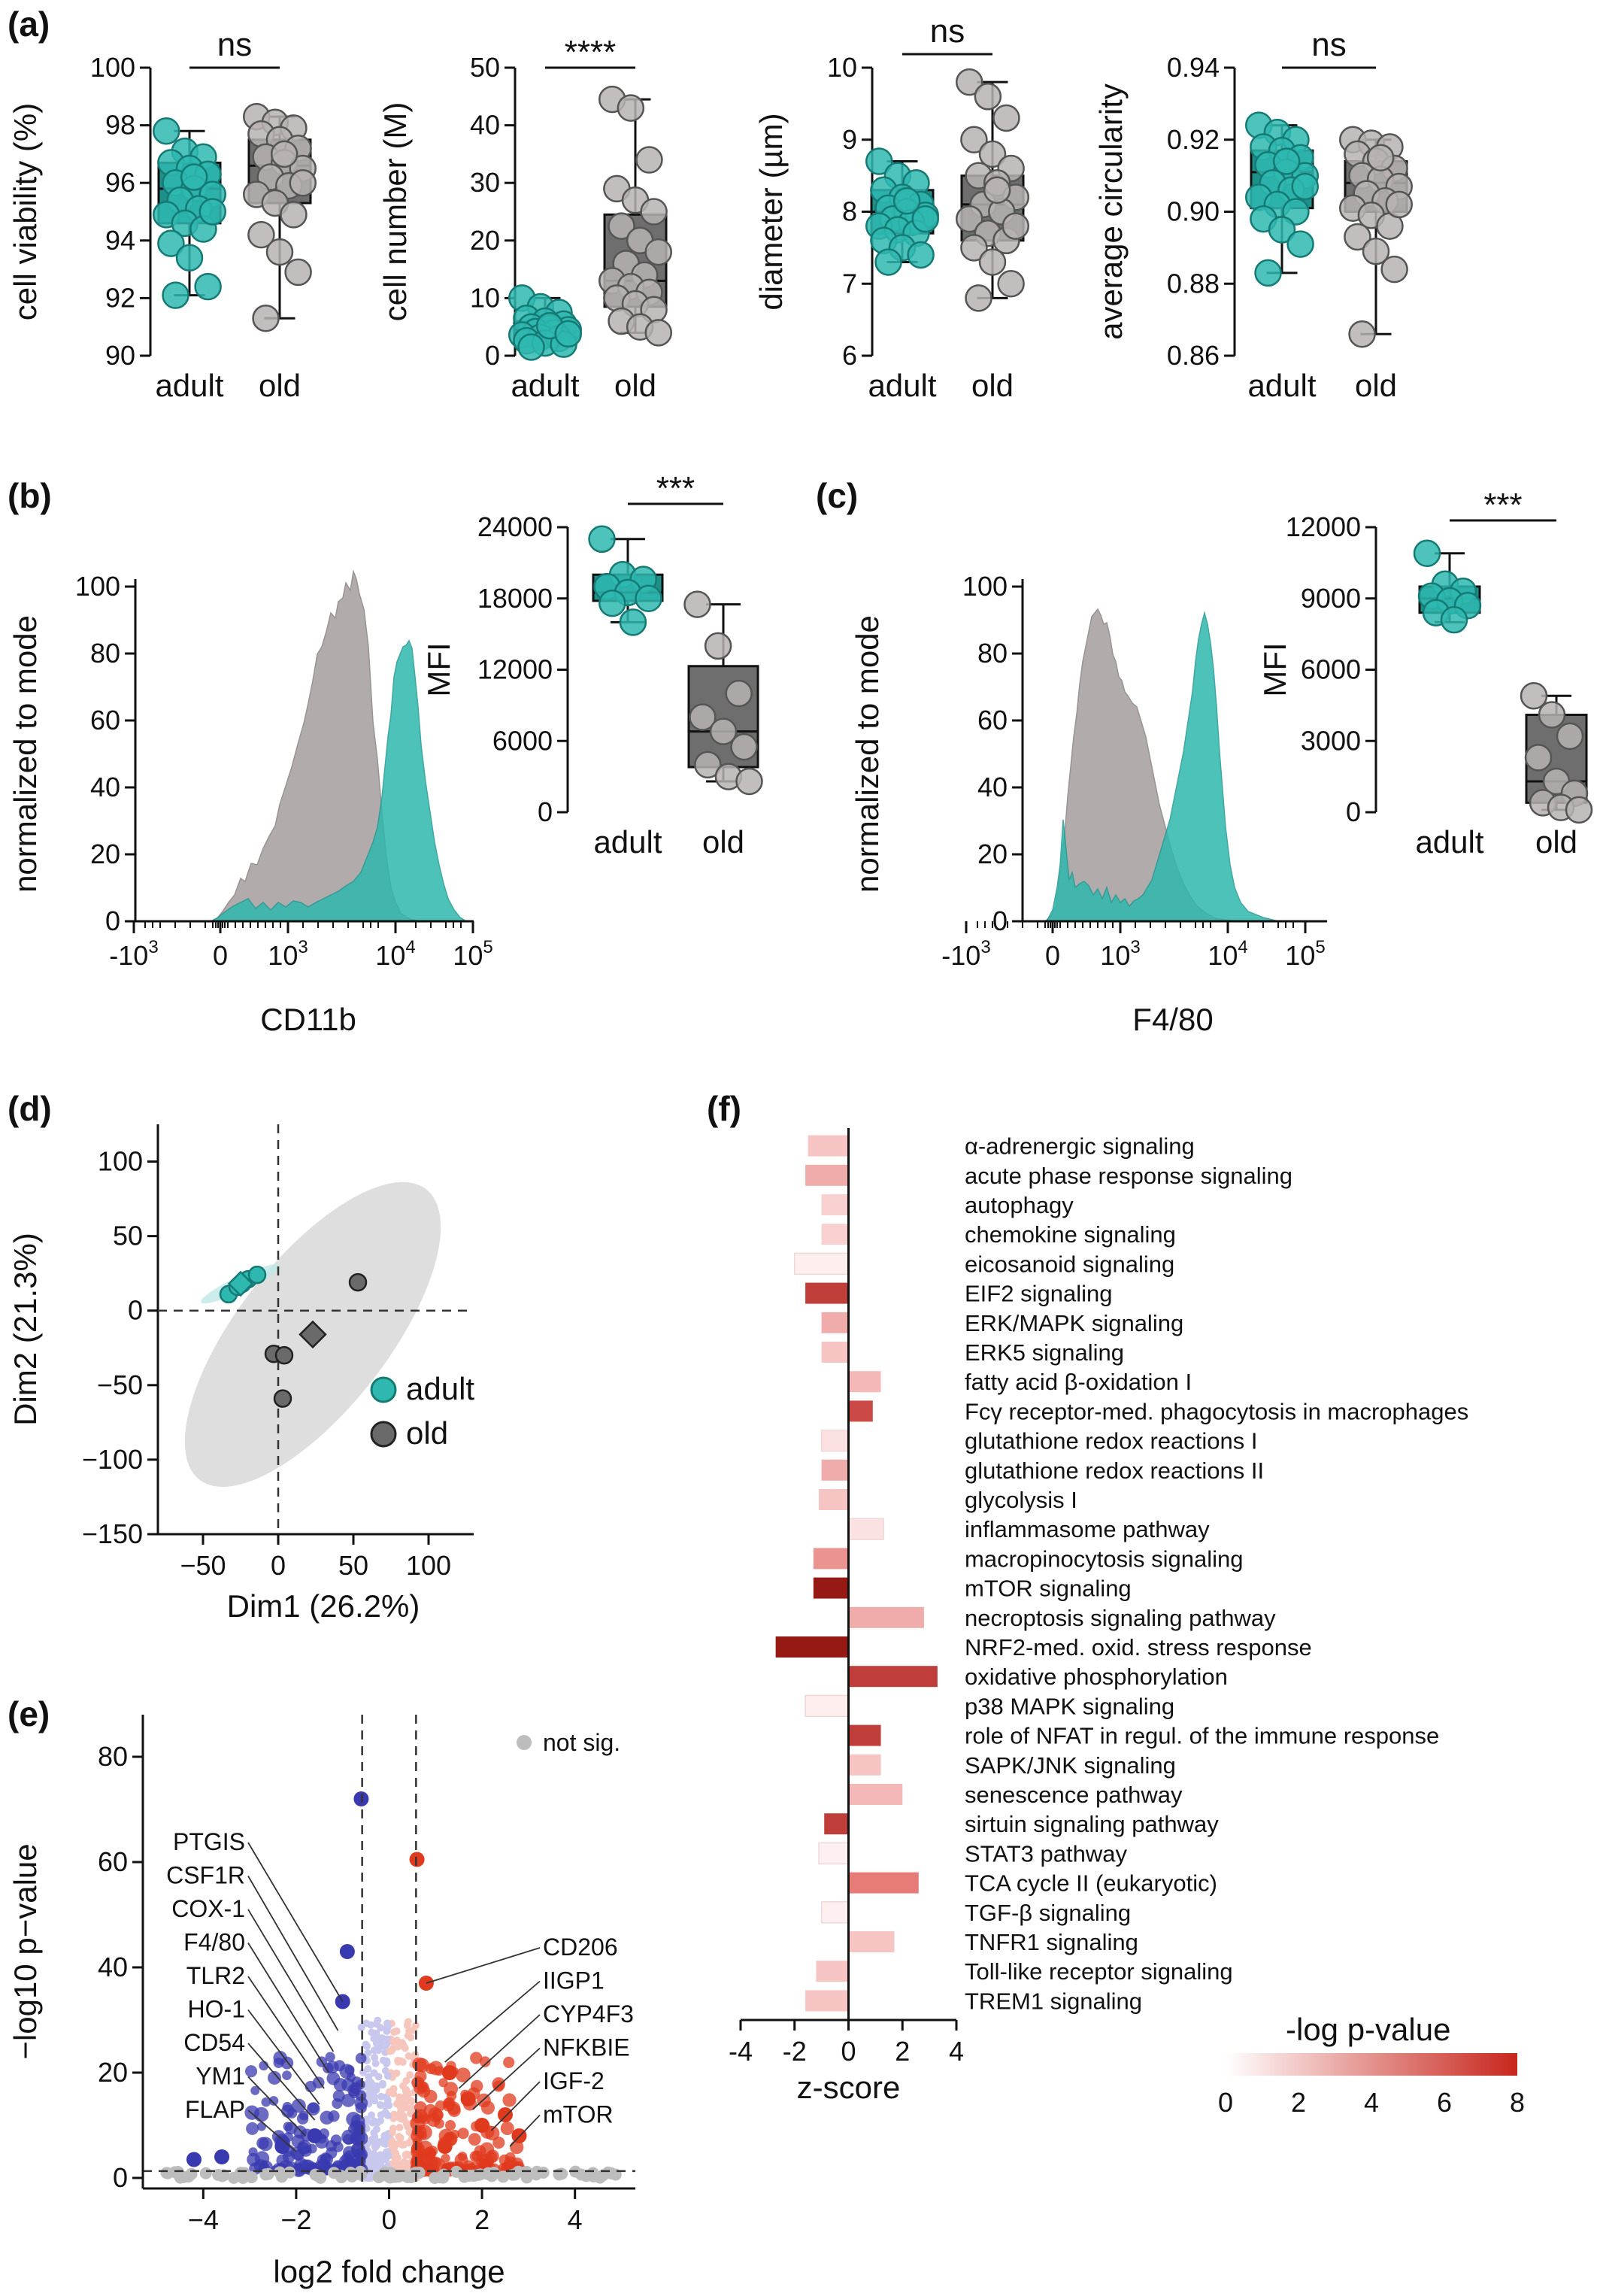  Describe the element at coordinates (189, 385) in the screenshot. I see `x-tick-label-adult: adult` at that location.